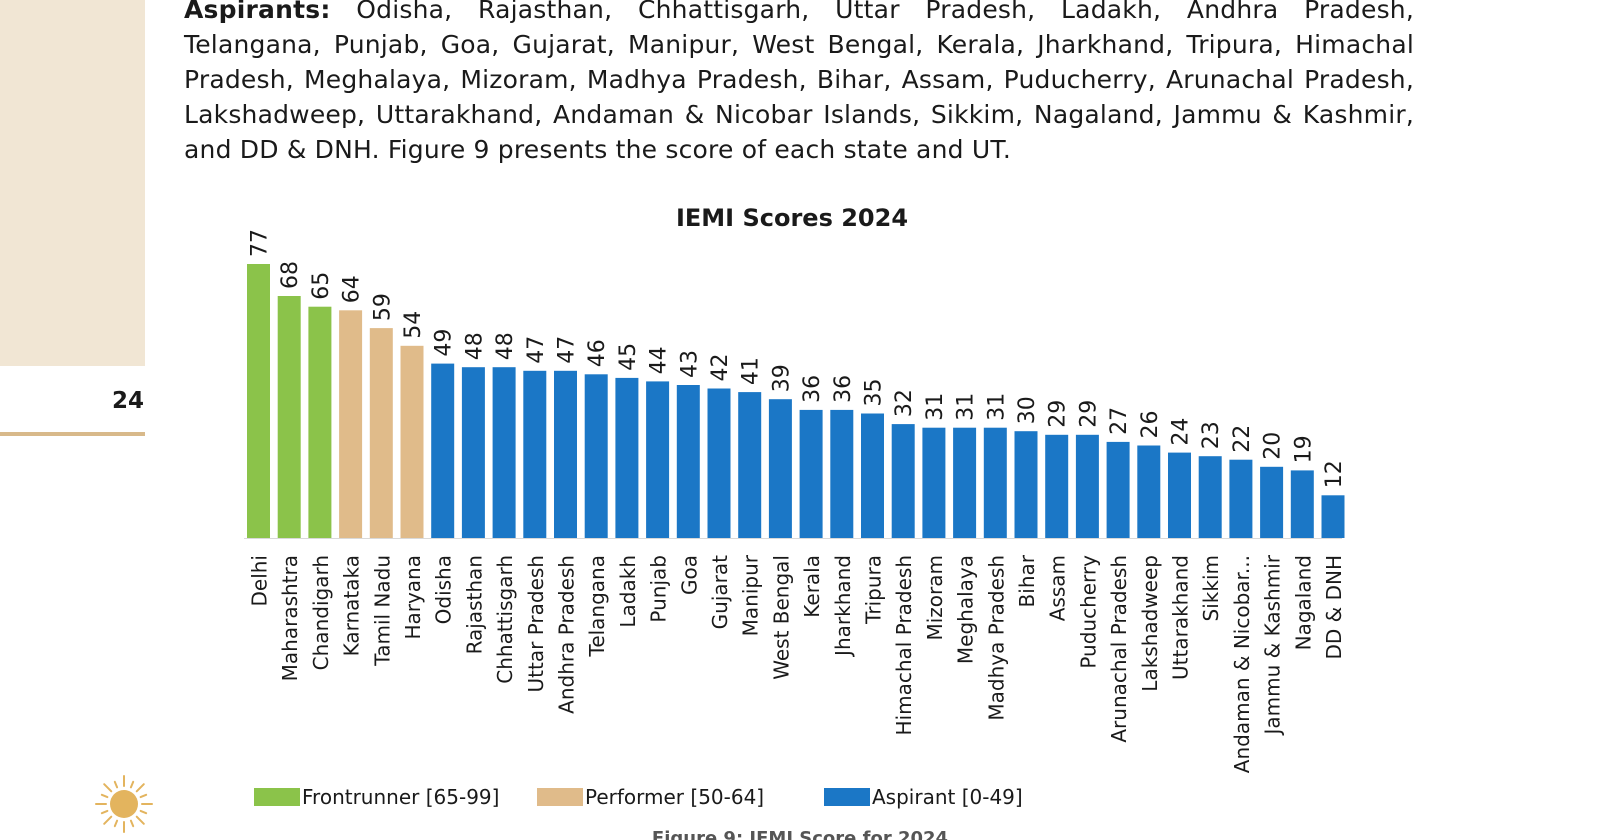 This screenshot has width=1600, height=840. Describe the element at coordinates (904, 645) in the screenshot. I see `category-label-21: Himachal Pradesh` at that location.